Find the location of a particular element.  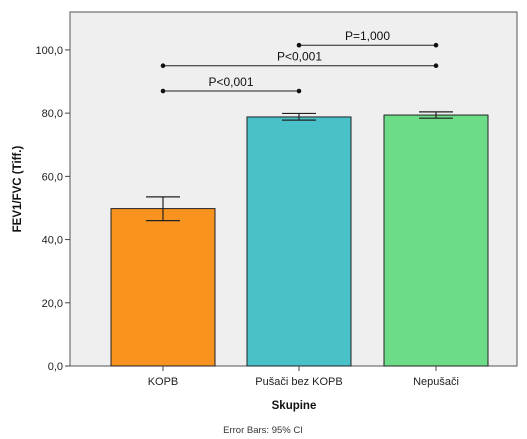

x-tick-label-3: Nepušači is located at coordinates (436, 382).